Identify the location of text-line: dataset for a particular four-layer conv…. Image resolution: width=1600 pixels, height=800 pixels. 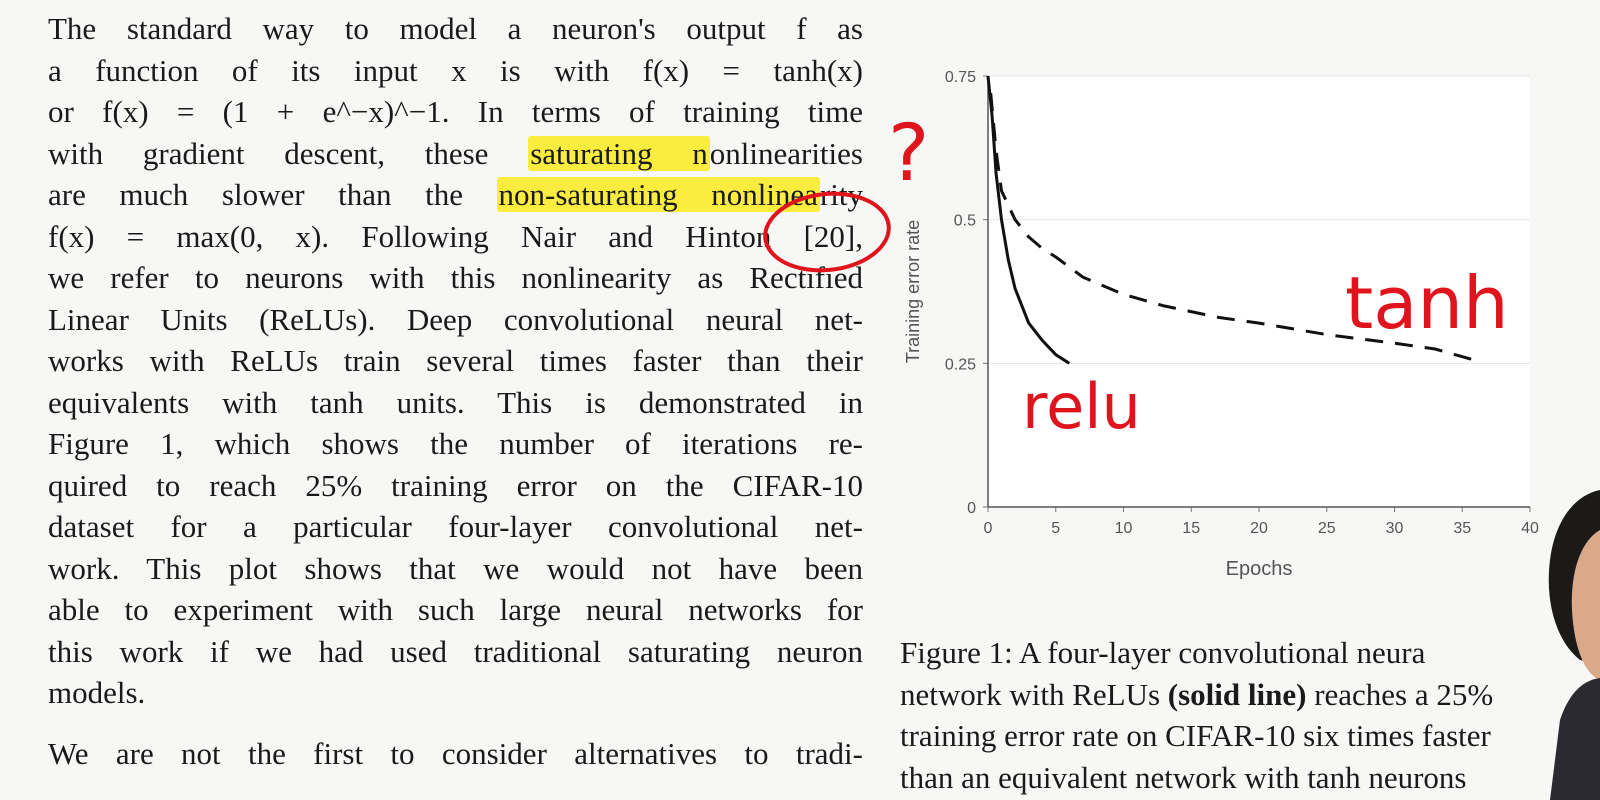
(455, 526).